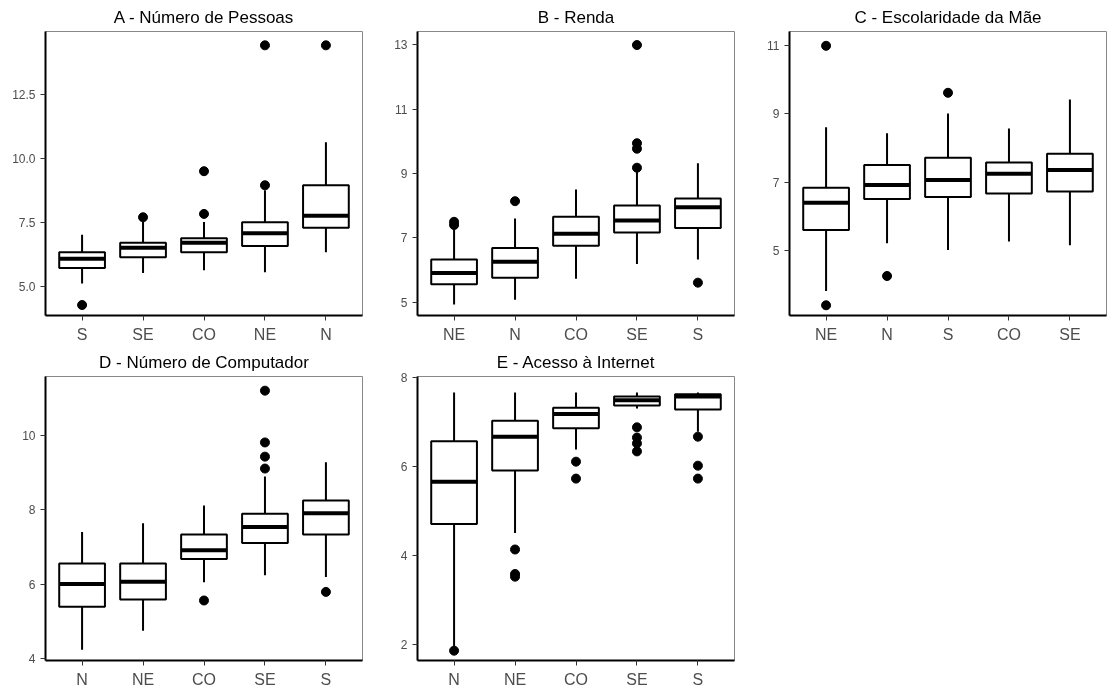  I want to click on y-tick-label: 10, so click(29, 435).